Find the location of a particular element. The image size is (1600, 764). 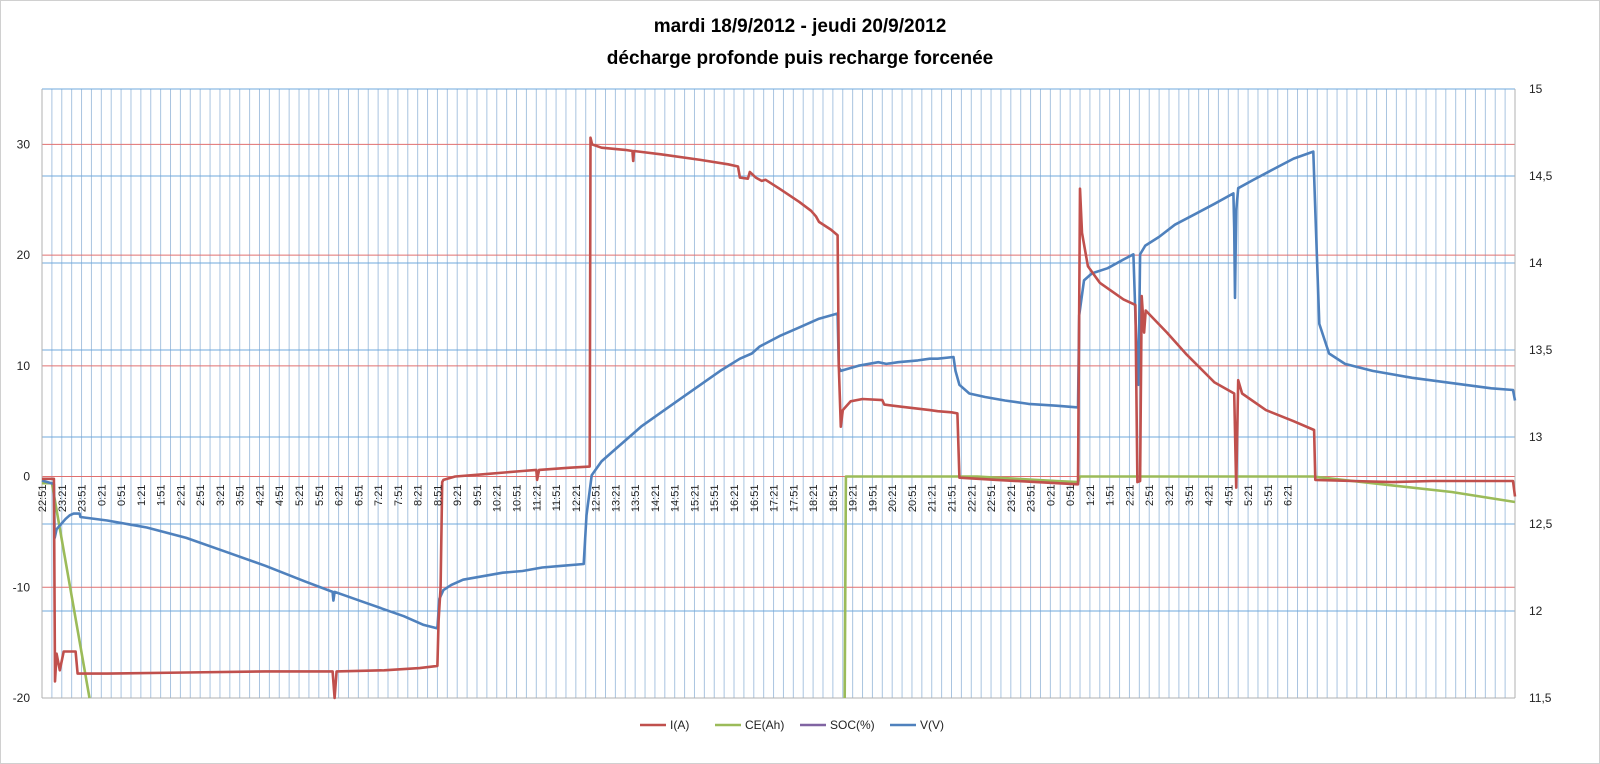

x-tick-label: 12:51 is located at coordinates (597, 499).